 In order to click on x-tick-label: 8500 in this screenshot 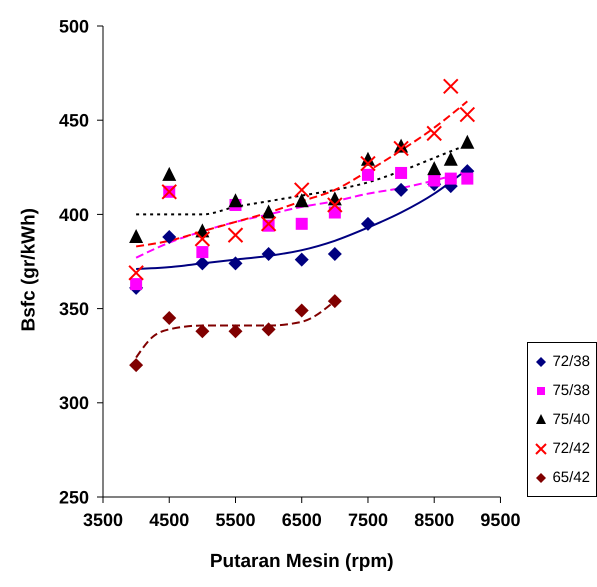, I will do `click(434, 520)`.